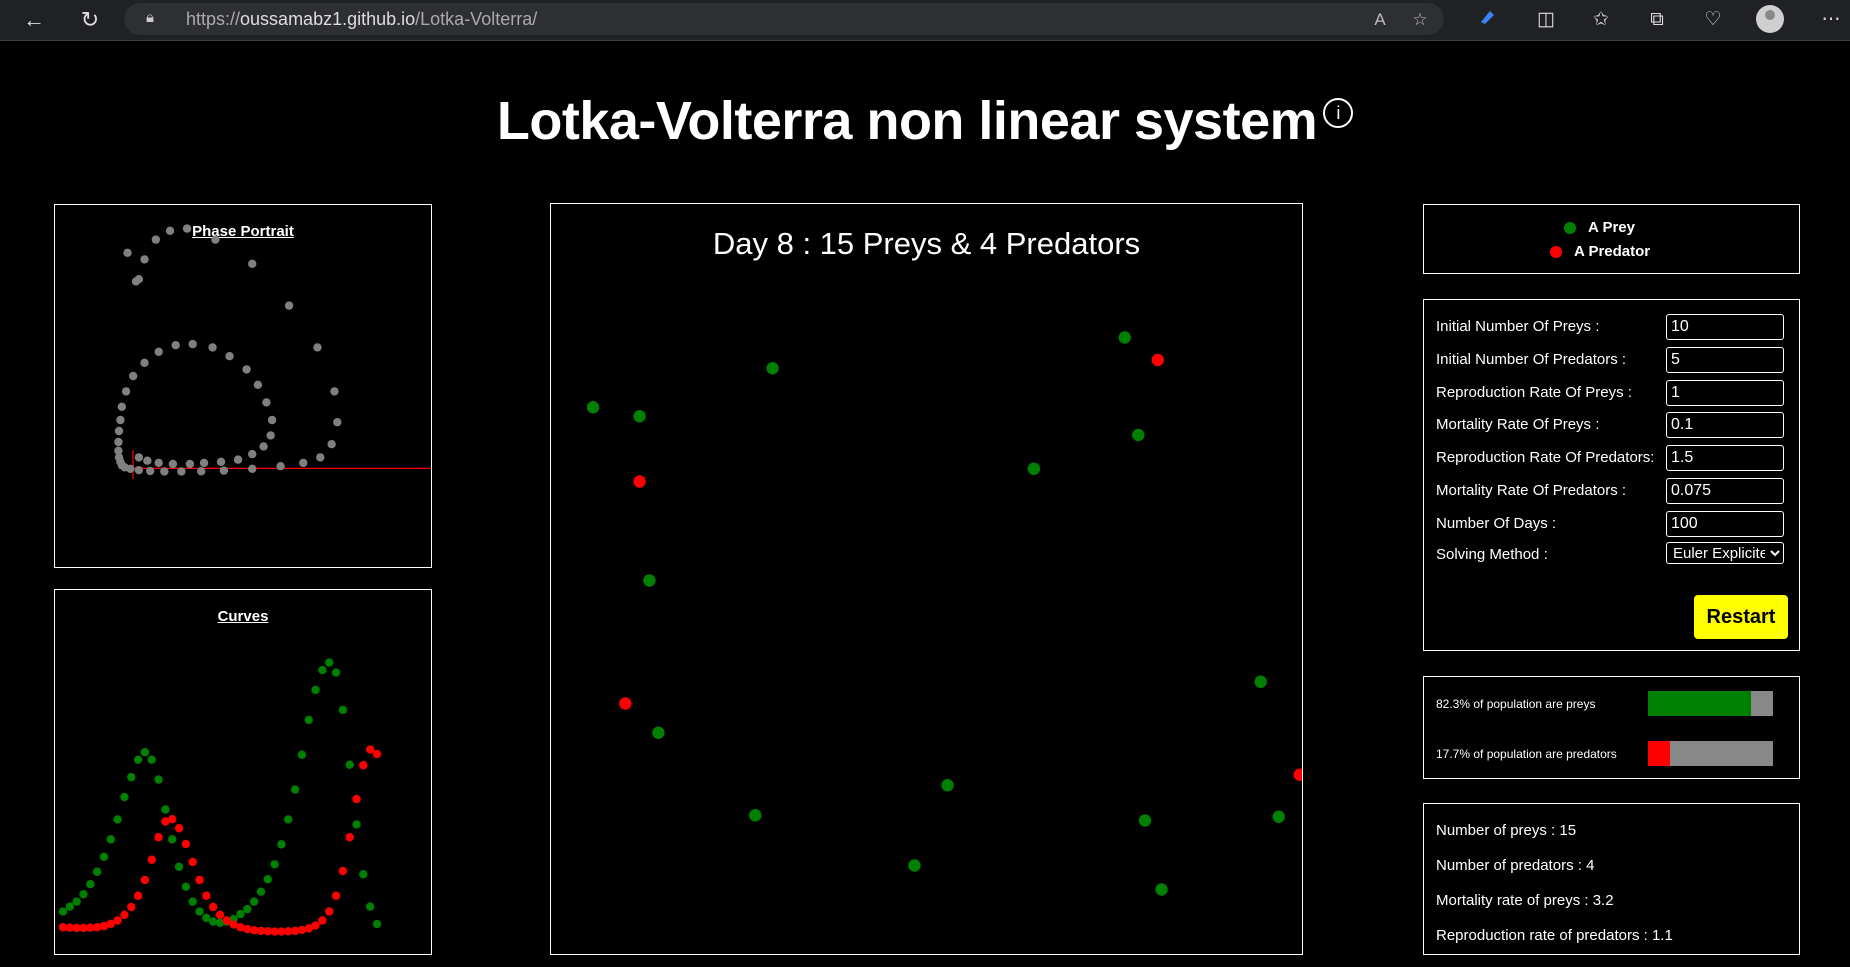 Image resolution: width=1850 pixels, height=967 pixels. I want to click on back-icon: ←, so click(34, 19).